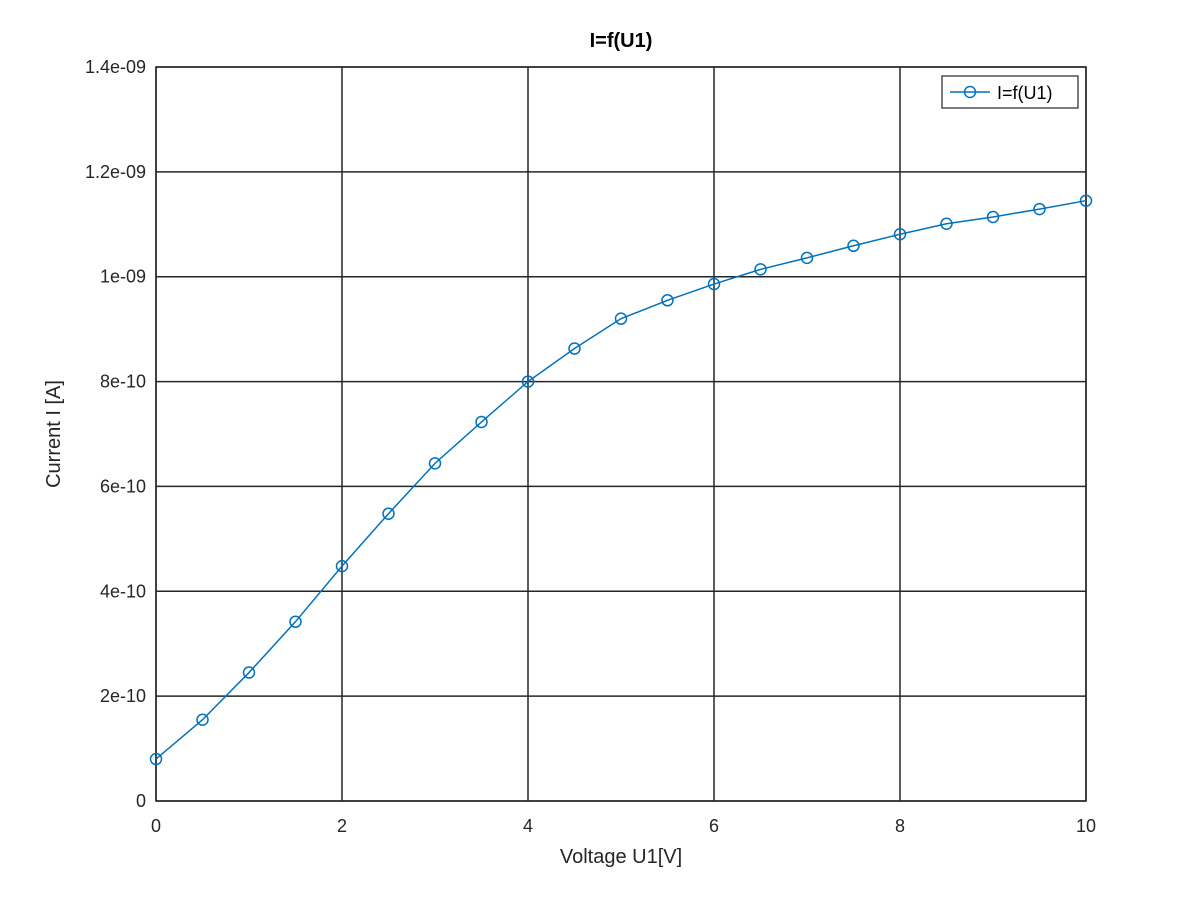  Describe the element at coordinates (156, 826) in the screenshot. I see `x-tick-label: 0` at that location.